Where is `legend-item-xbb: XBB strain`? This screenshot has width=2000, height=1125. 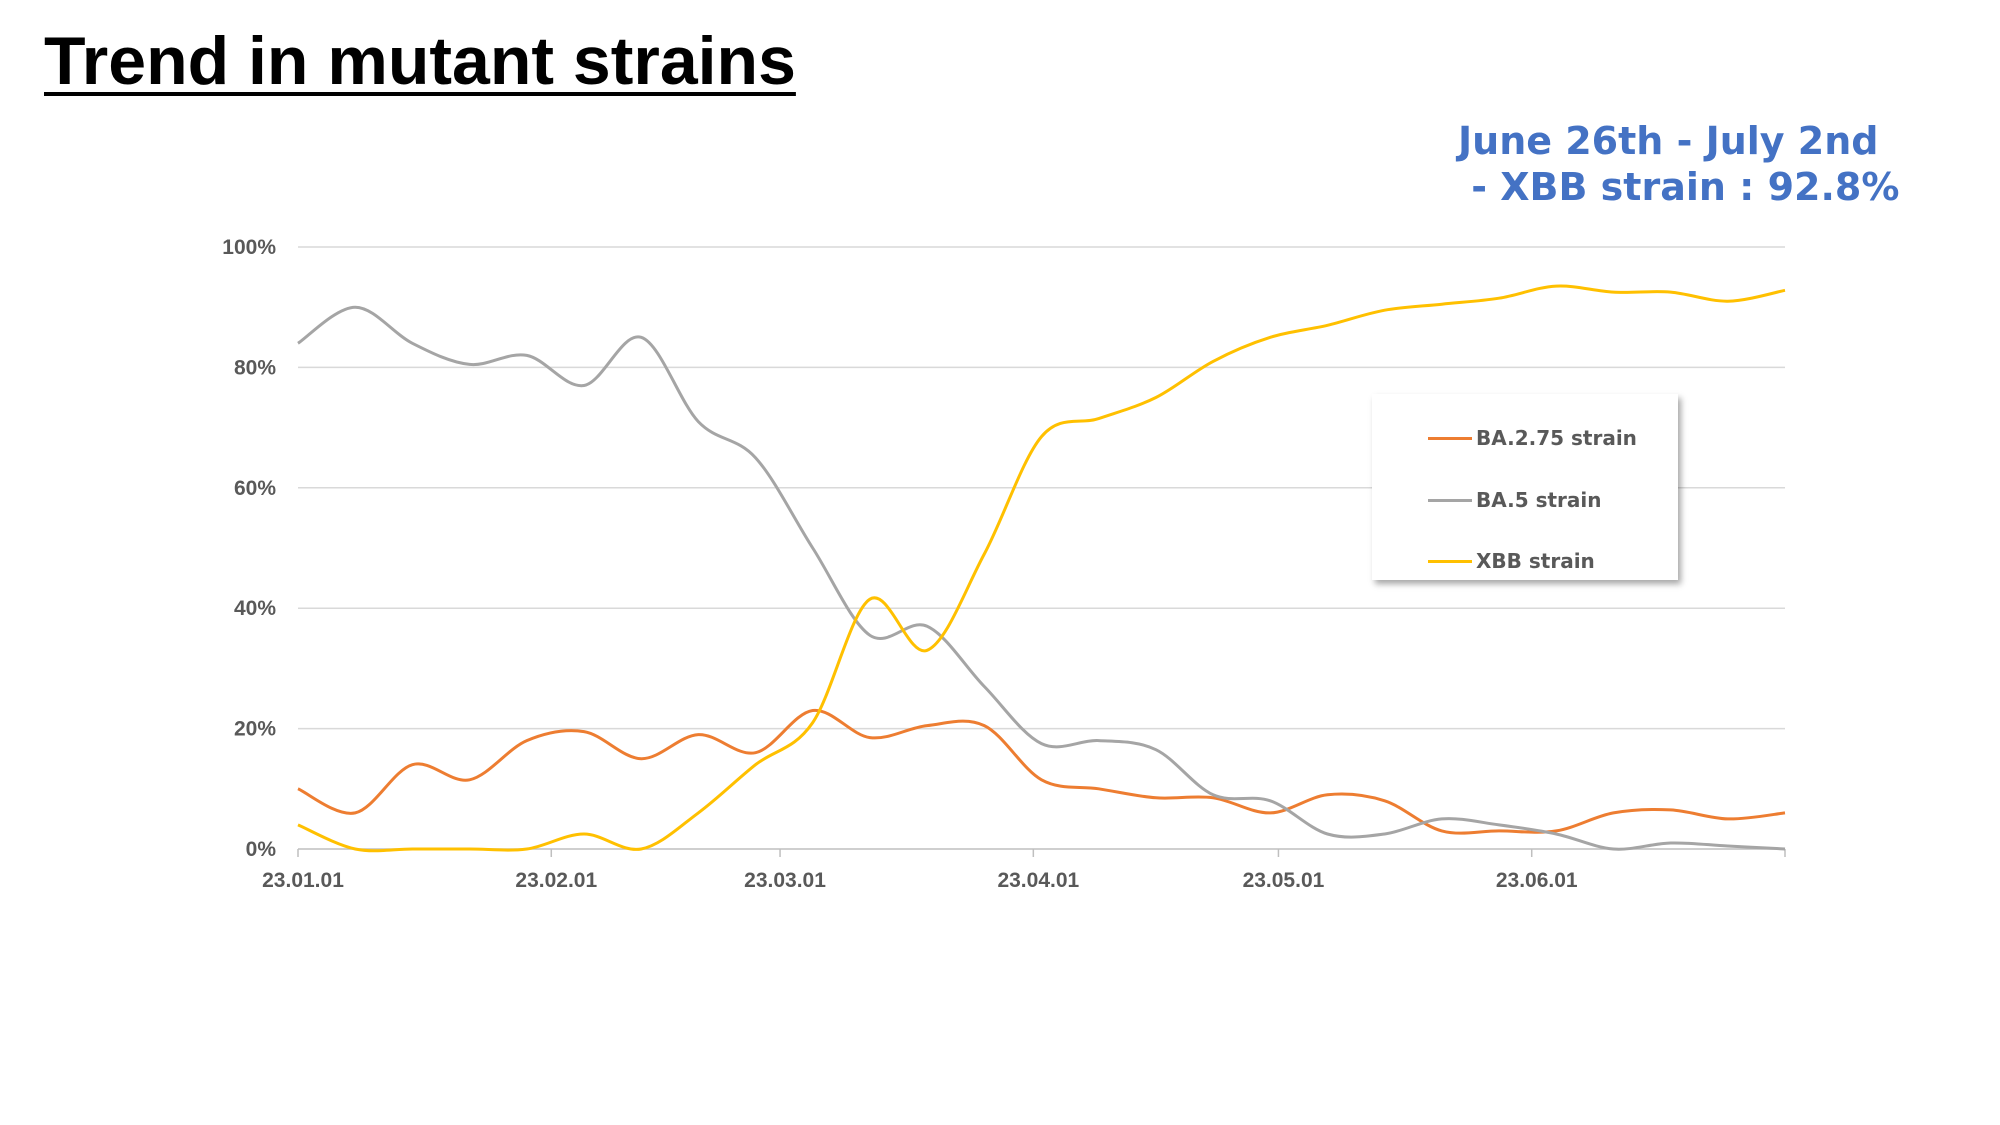
legend-item-xbb: XBB strain is located at coordinates (1511, 561).